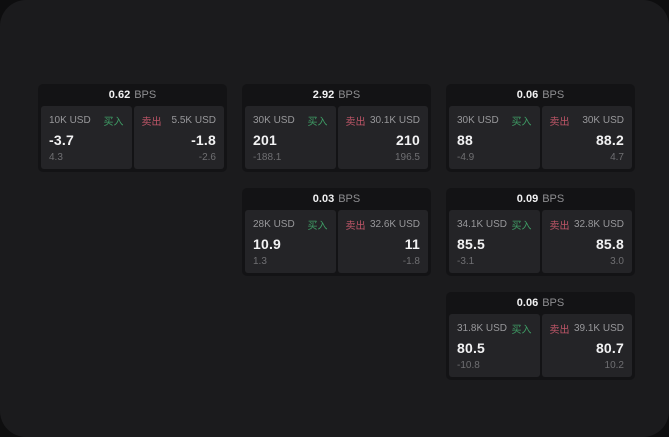 The height and width of the screenshot is (437, 669). I want to click on buy-panel-header: 10K USD 买入, so click(86, 120).